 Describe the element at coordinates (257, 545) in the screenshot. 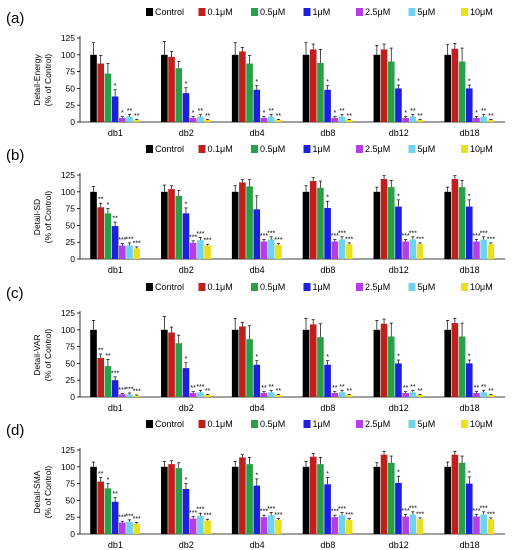

I see `category-label: db4` at that location.